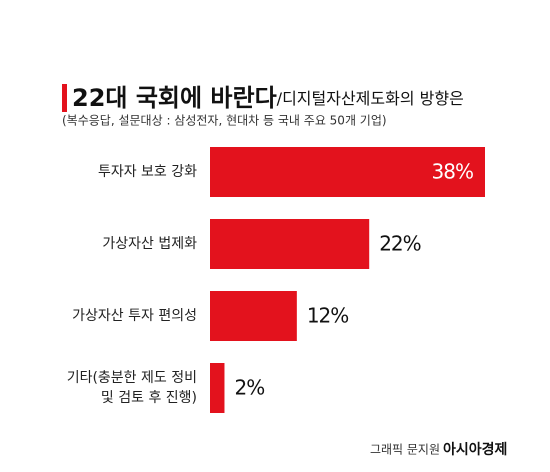  What do you see at coordinates (224, 121) in the screenshot?
I see `chart-note: (복수응답, 설문대상 : 삼성전자, 현대차 등 국내 주요 50개 기업)` at bounding box center [224, 121].